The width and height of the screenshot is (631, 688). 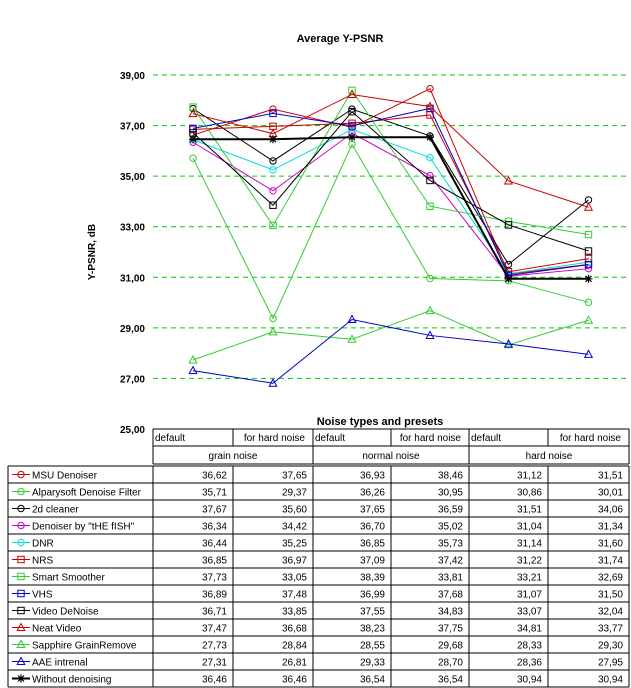 What do you see at coordinates (132, 278) in the screenshot?
I see `y-tick-label: 31,00` at bounding box center [132, 278].